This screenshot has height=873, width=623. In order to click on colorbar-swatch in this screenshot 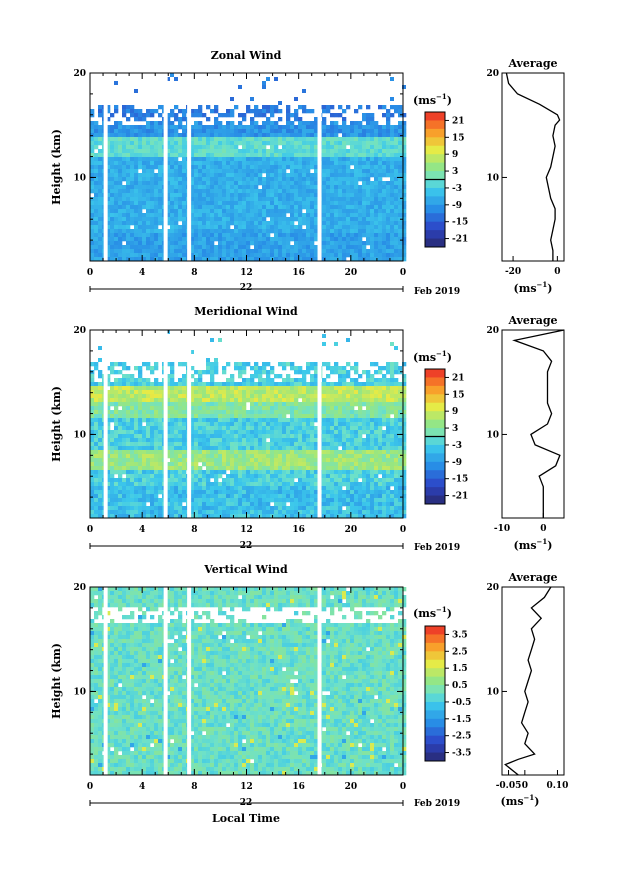, I will do `click(435, 184)`.